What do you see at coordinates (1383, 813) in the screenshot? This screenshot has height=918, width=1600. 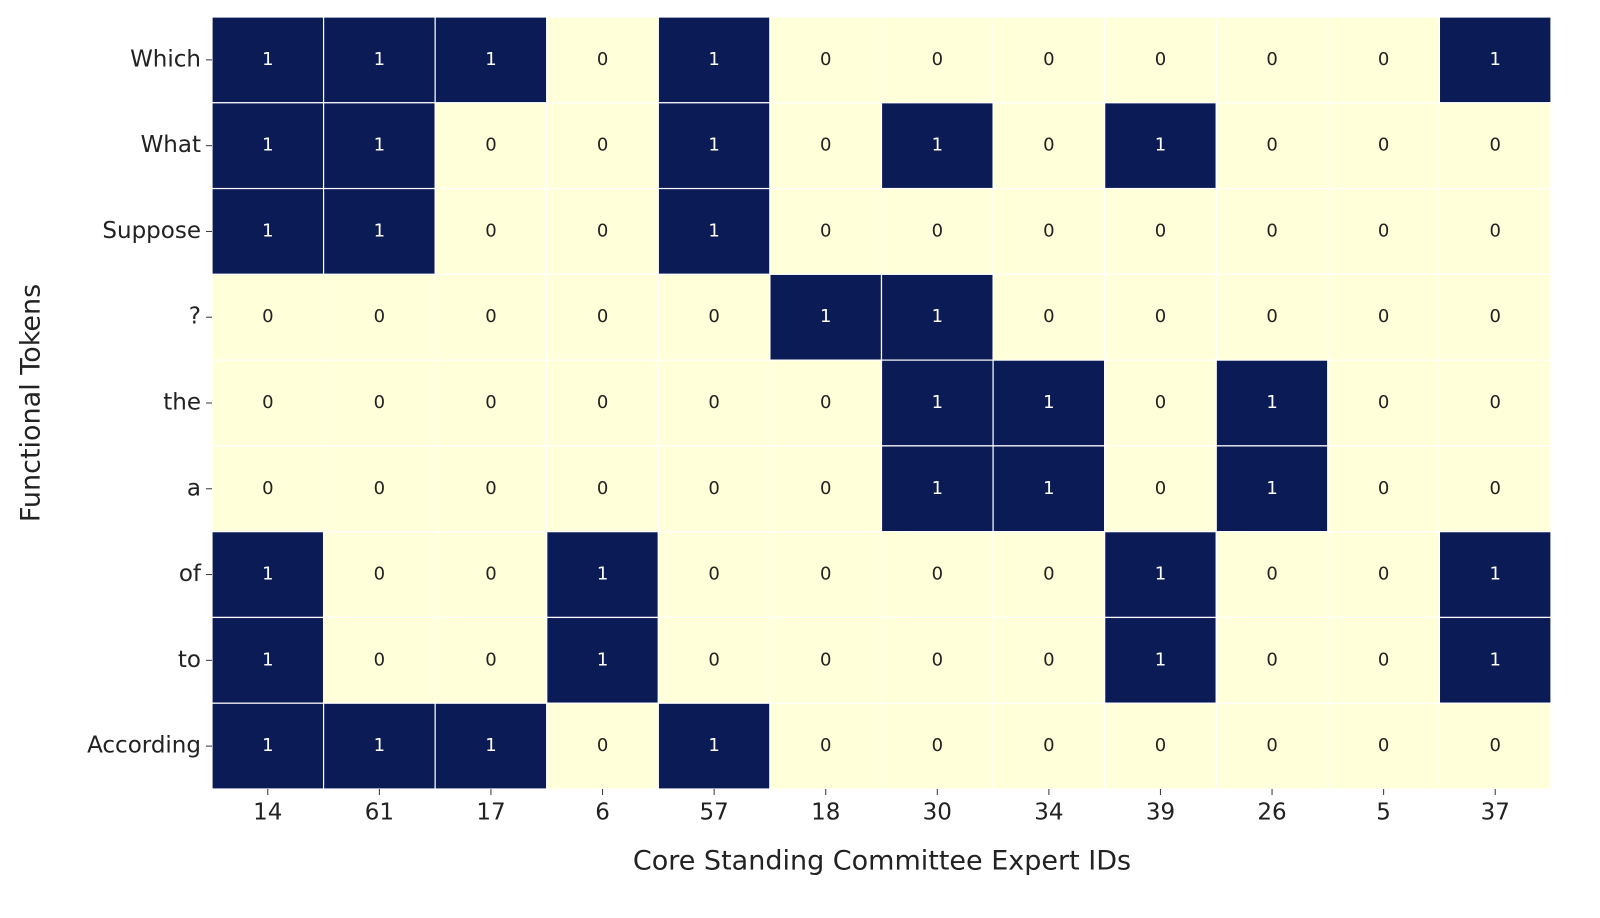 I see `x-tick-label: 5` at bounding box center [1383, 813].